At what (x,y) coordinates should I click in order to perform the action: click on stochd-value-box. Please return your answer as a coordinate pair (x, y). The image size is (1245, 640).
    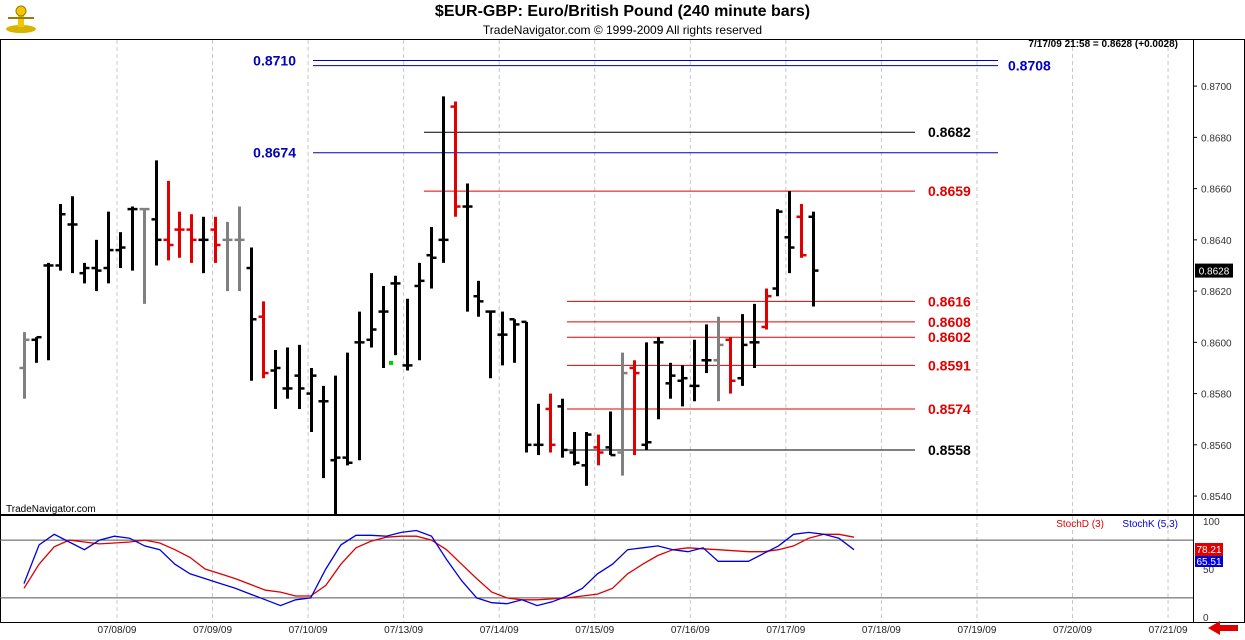
    Looking at the image, I should click on (1209, 549).